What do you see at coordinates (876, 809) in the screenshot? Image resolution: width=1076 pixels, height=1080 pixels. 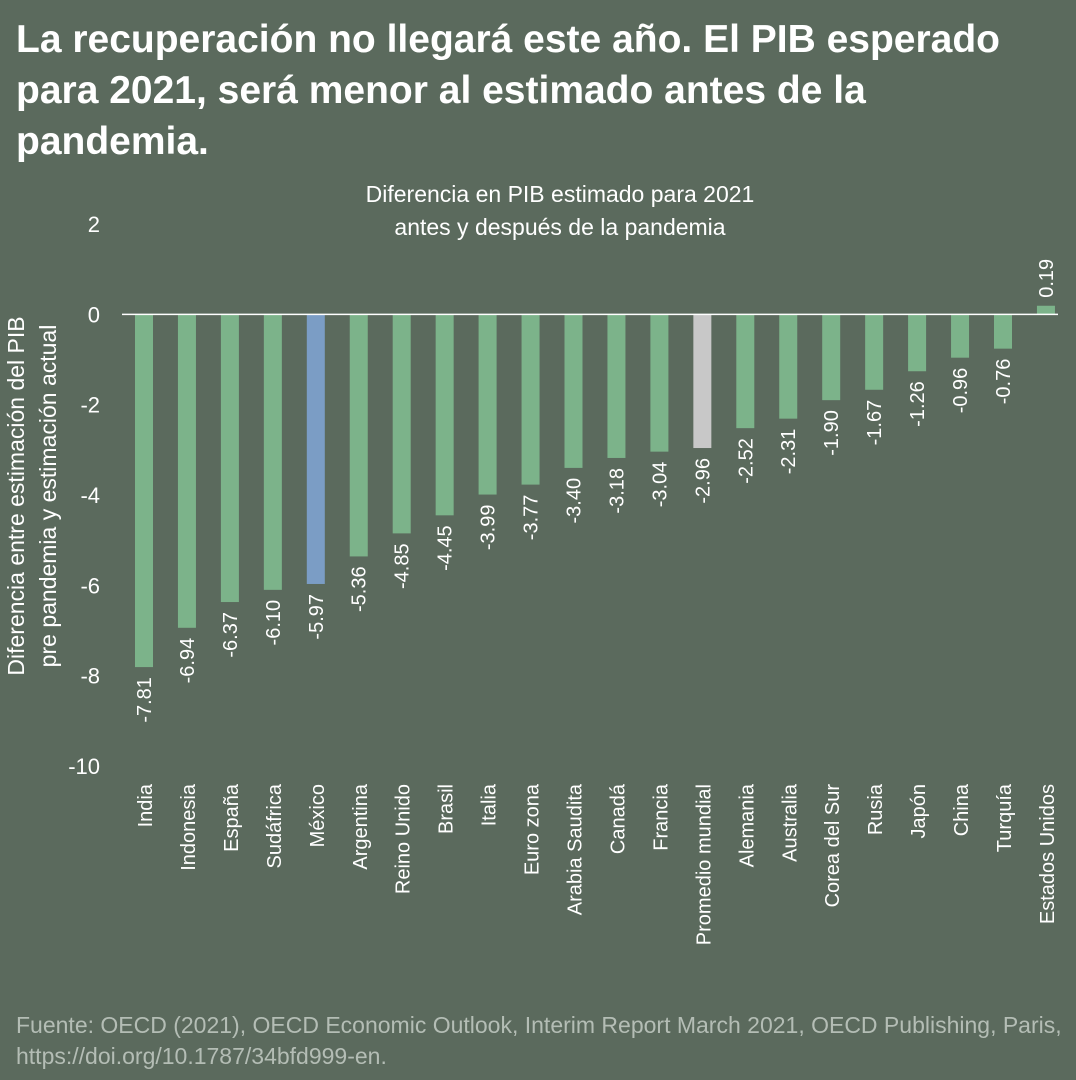 I see `category-label: Rusia` at bounding box center [876, 809].